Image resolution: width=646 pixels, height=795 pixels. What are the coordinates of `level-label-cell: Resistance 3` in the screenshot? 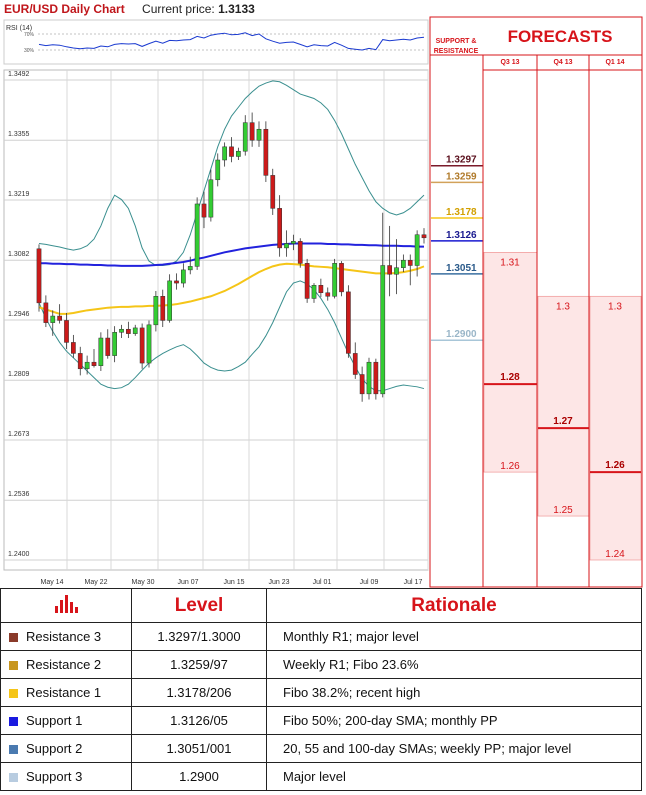 It's located at (66, 636).